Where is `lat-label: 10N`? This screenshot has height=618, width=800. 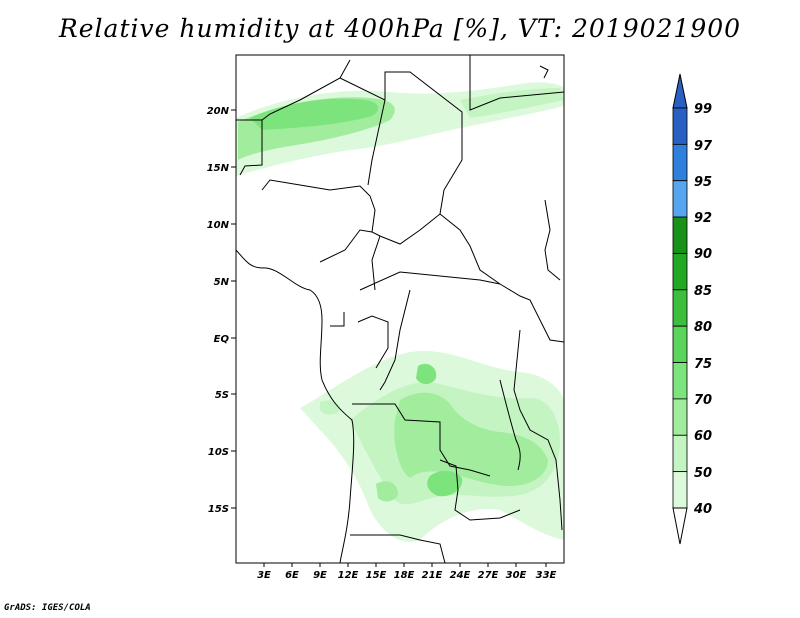 lat-label: 10N is located at coordinates (218, 225).